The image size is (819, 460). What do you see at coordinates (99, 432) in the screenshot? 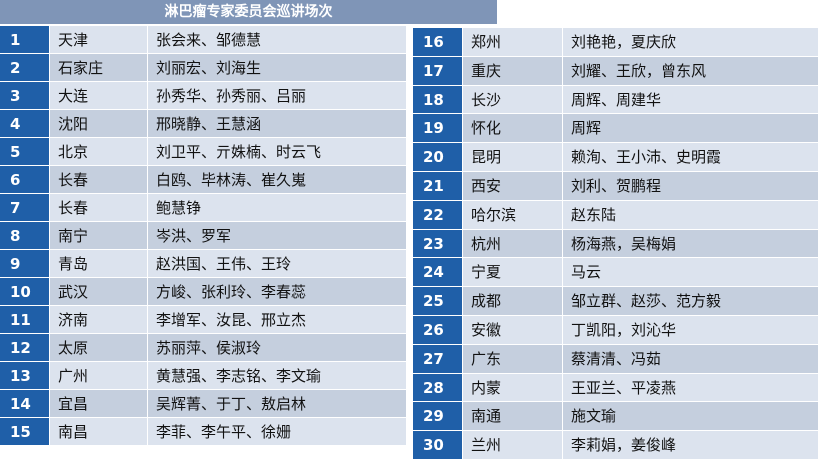
I see `city: 南昌` at bounding box center [99, 432].